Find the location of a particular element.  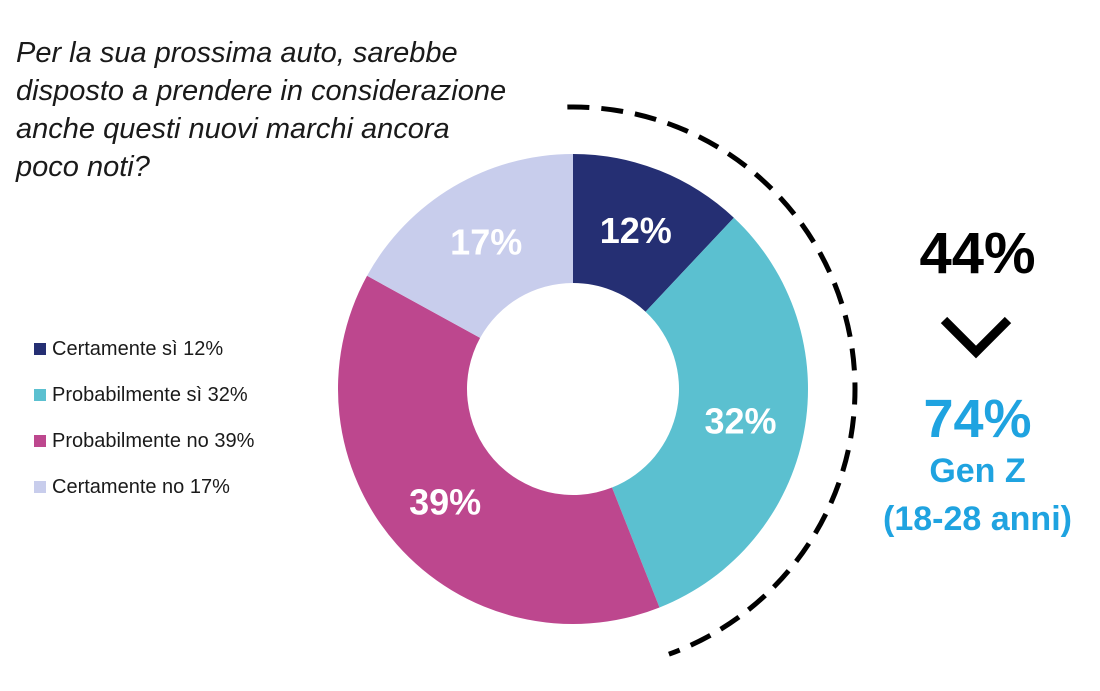

legend-item-certamente-si: Certamente sì 12% is located at coordinates (144, 349).